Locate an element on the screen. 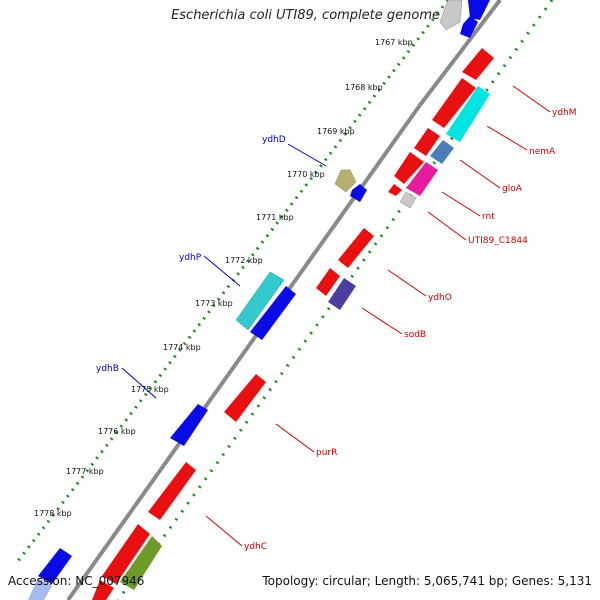 This screenshot has height=600, width=600. gene-ydhO-b is located at coordinates (328, 282).